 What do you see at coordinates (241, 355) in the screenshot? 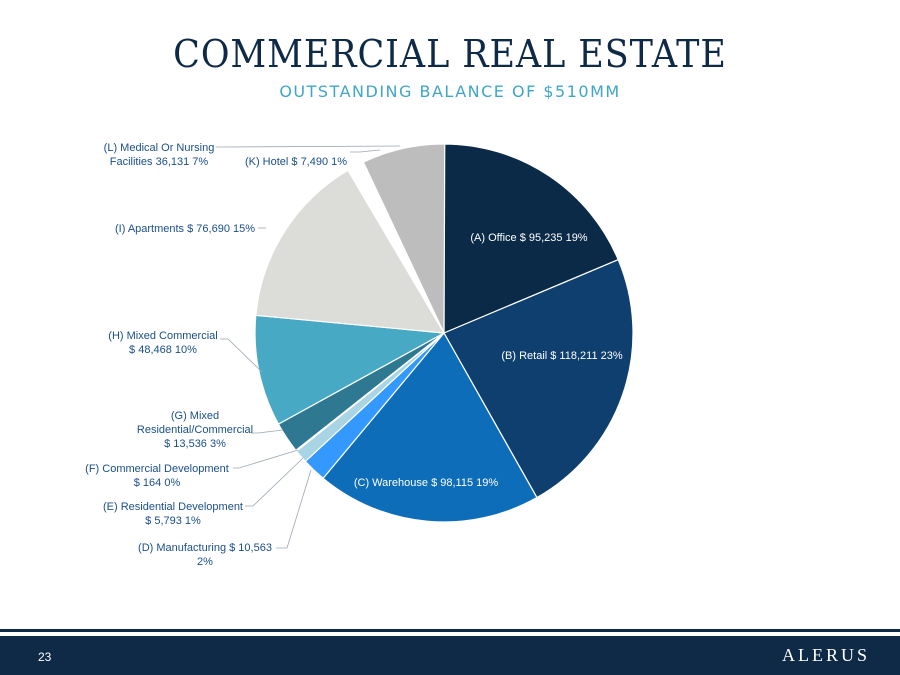
I see `leader-line-h` at bounding box center [241, 355].